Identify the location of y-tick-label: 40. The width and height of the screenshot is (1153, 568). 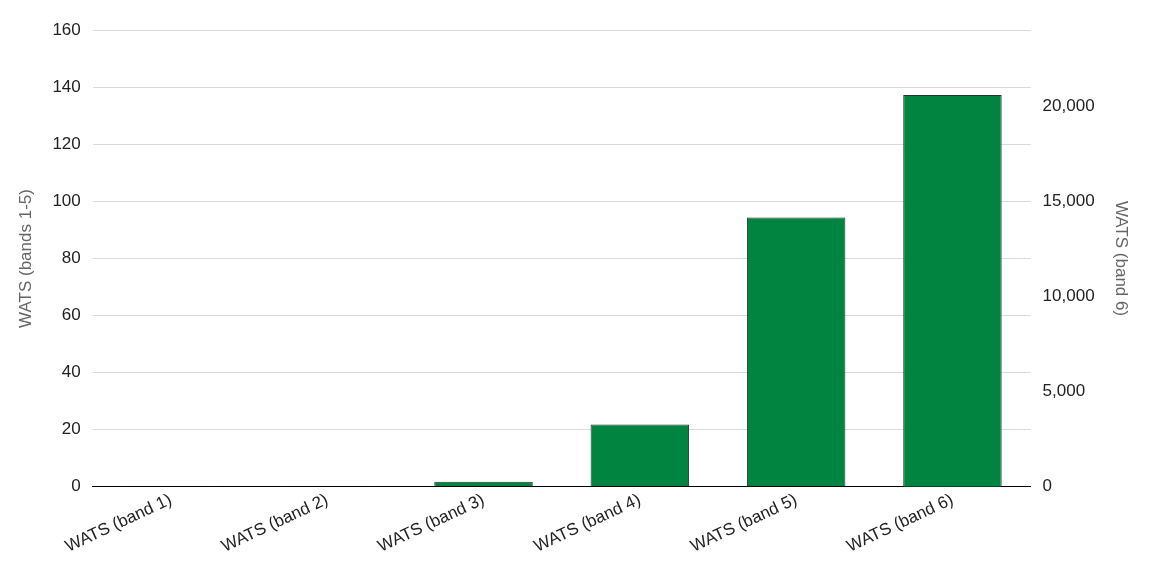
(71, 372).